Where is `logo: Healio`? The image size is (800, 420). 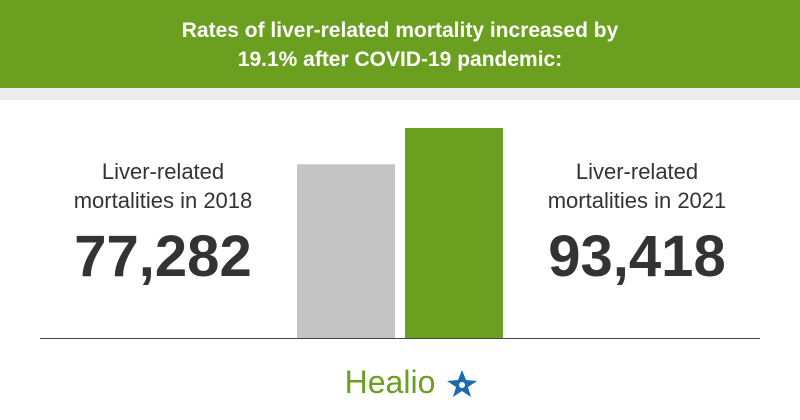 logo: Healio is located at coordinates (390, 382).